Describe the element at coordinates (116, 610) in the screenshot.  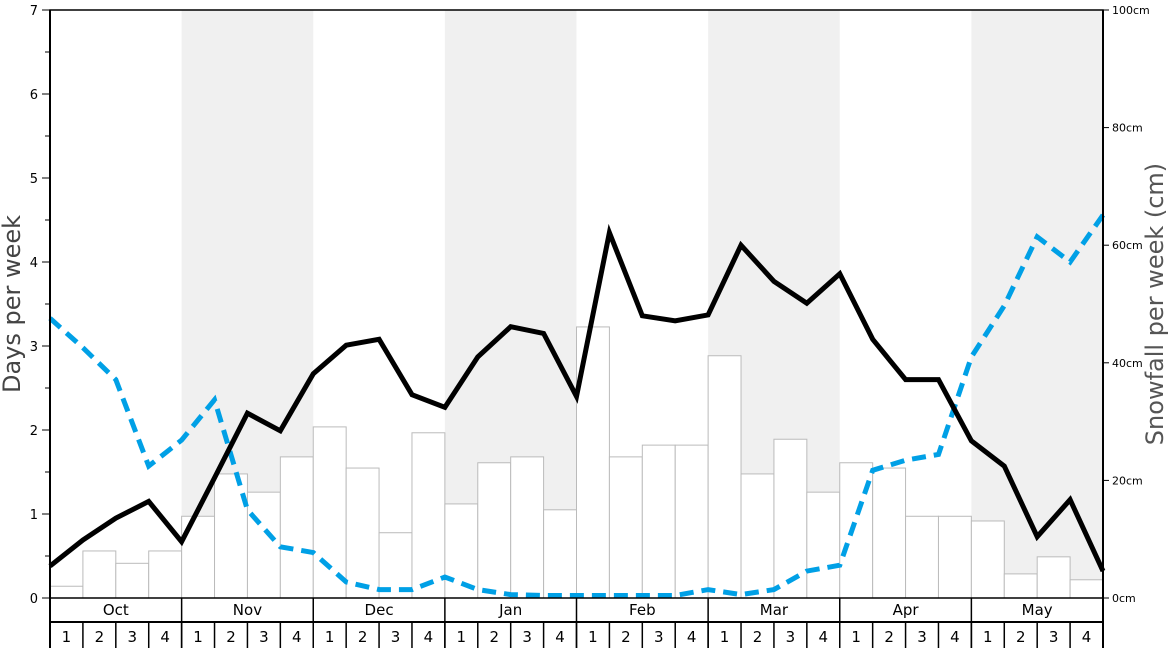
I see `month-label: Oct` at that location.